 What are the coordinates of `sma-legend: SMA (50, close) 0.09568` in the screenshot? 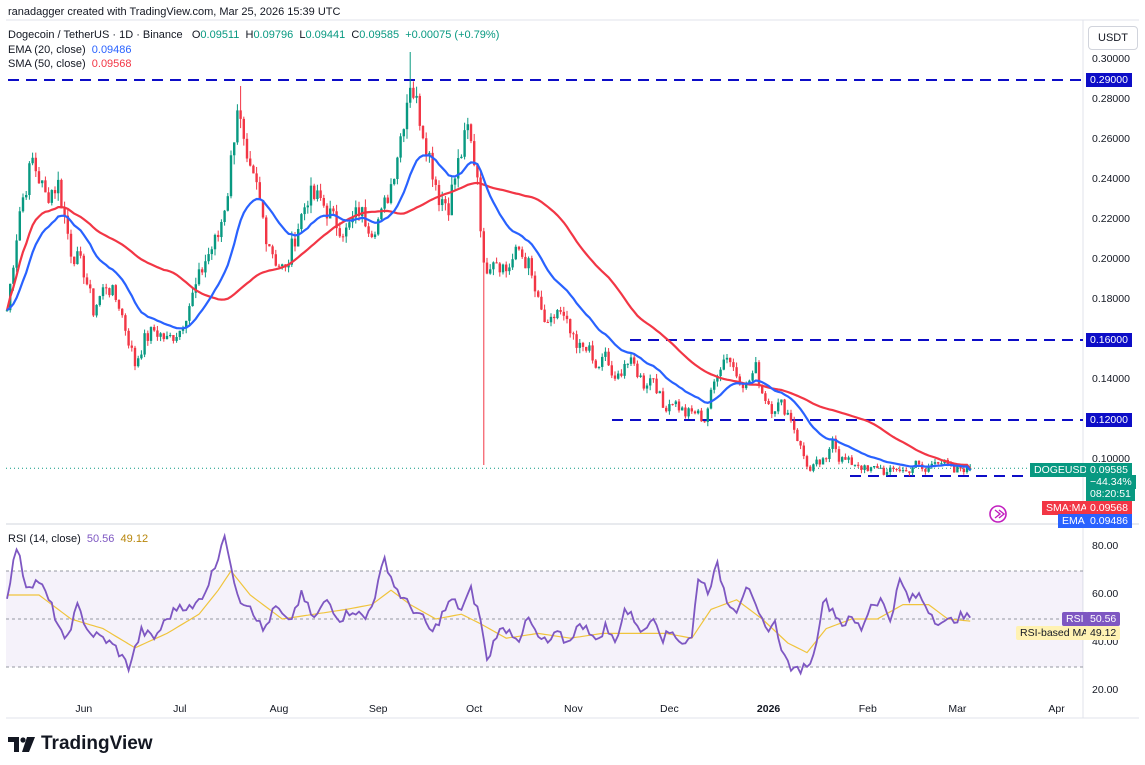 It's located at (70, 64).